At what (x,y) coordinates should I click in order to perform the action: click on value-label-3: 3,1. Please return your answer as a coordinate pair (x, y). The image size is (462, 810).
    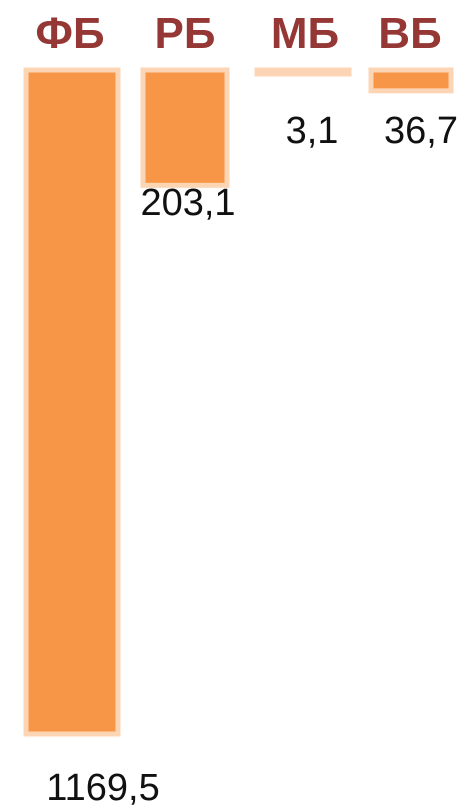
    Looking at the image, I should click on (312, 131).